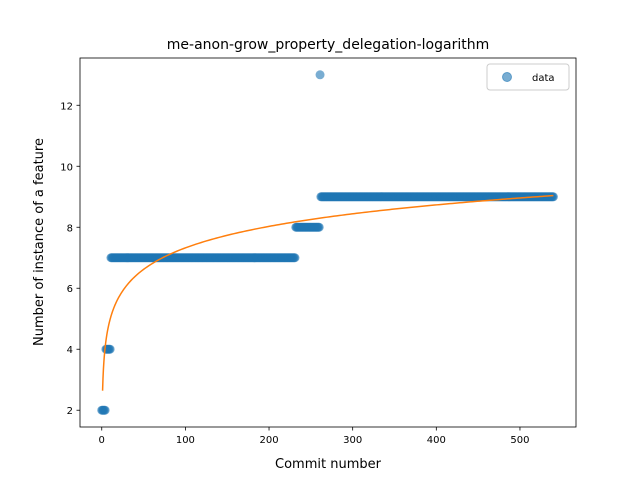 This screenshot has height=480, width=640. What do you see at coordinates (70, 350) in the screenshot?
I see `y-tick-label: 4` at bounding box center [70, 350].